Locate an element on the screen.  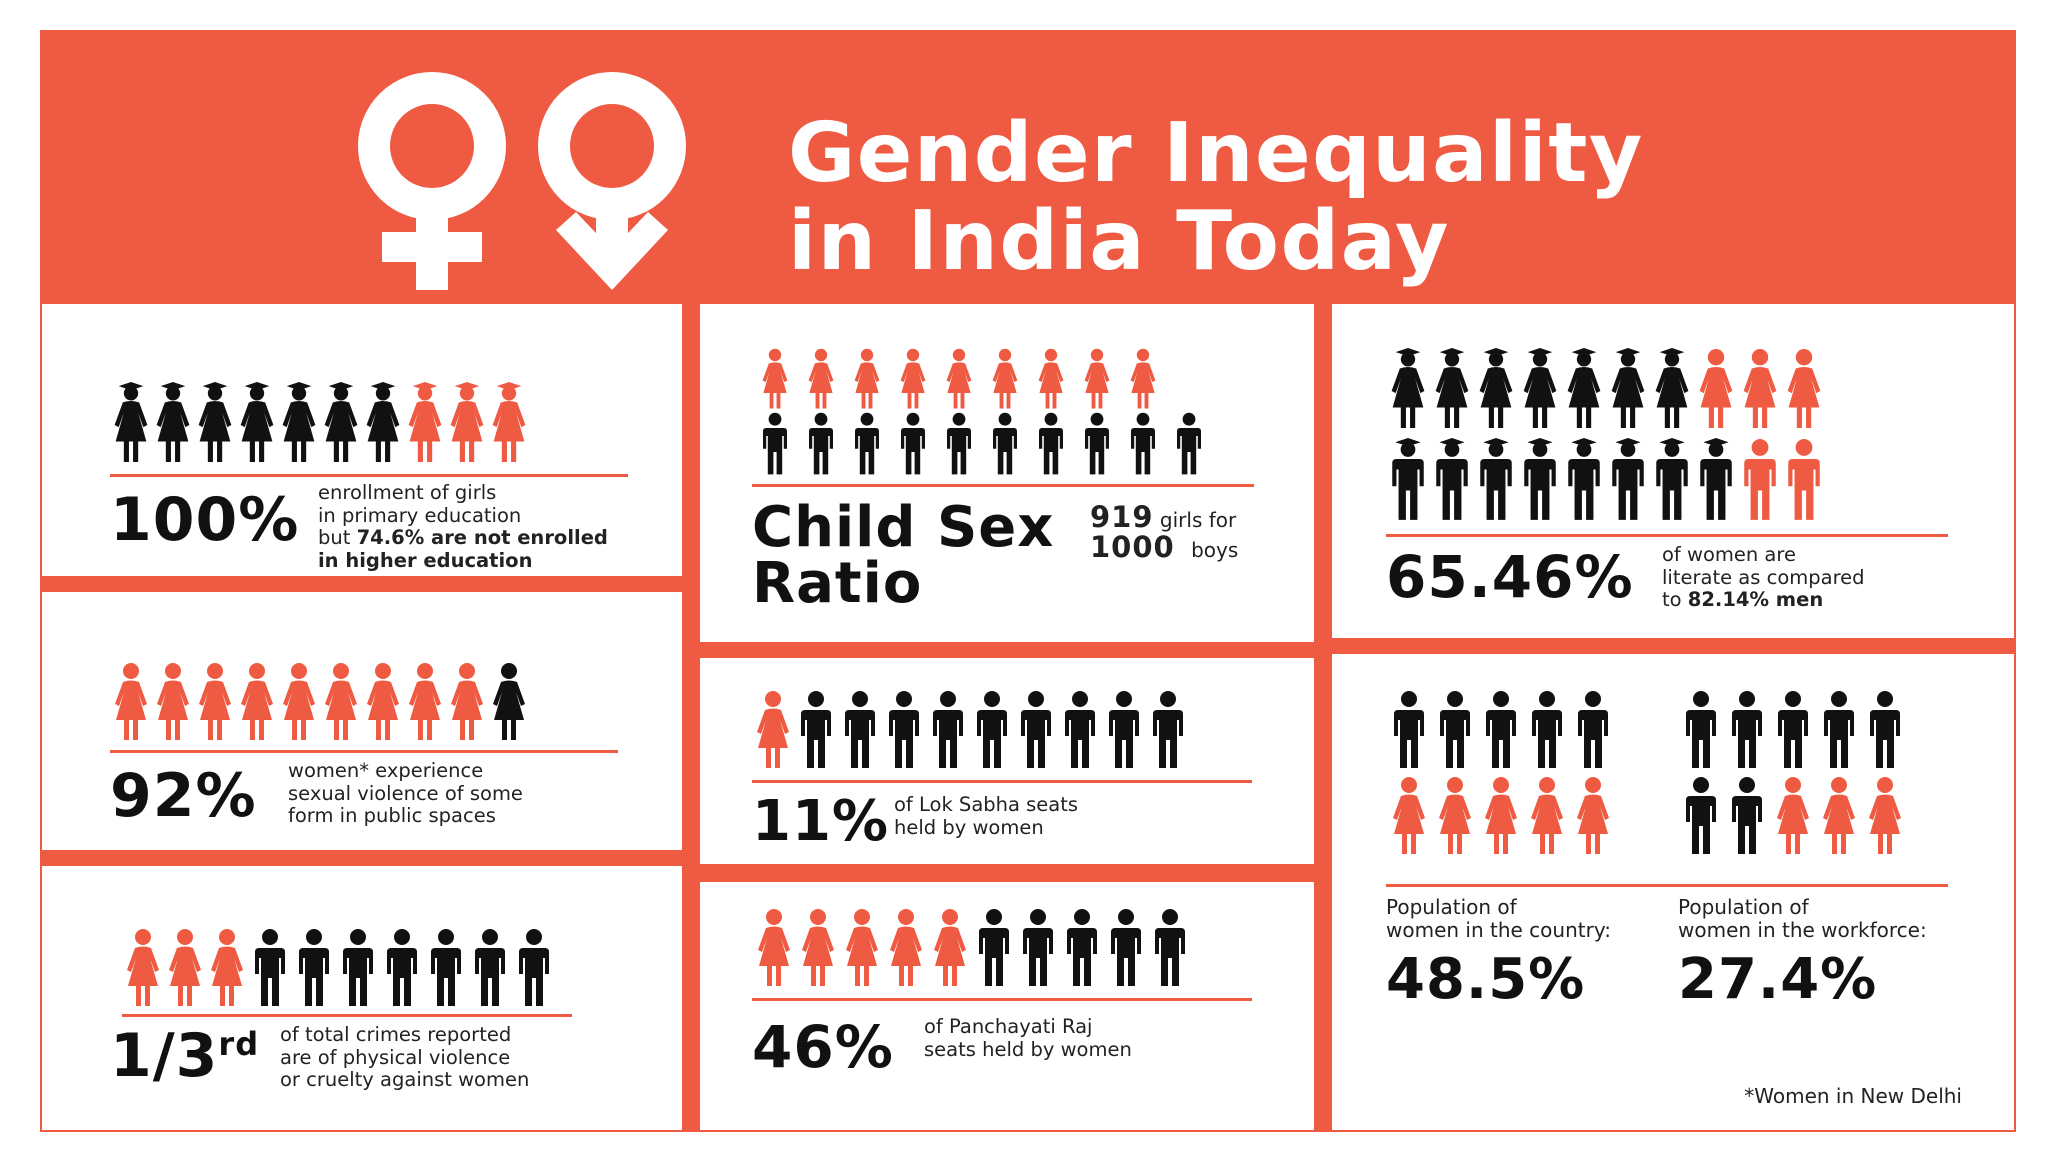
panchayati-stat: 46% is located at coordinates (823, 1047).